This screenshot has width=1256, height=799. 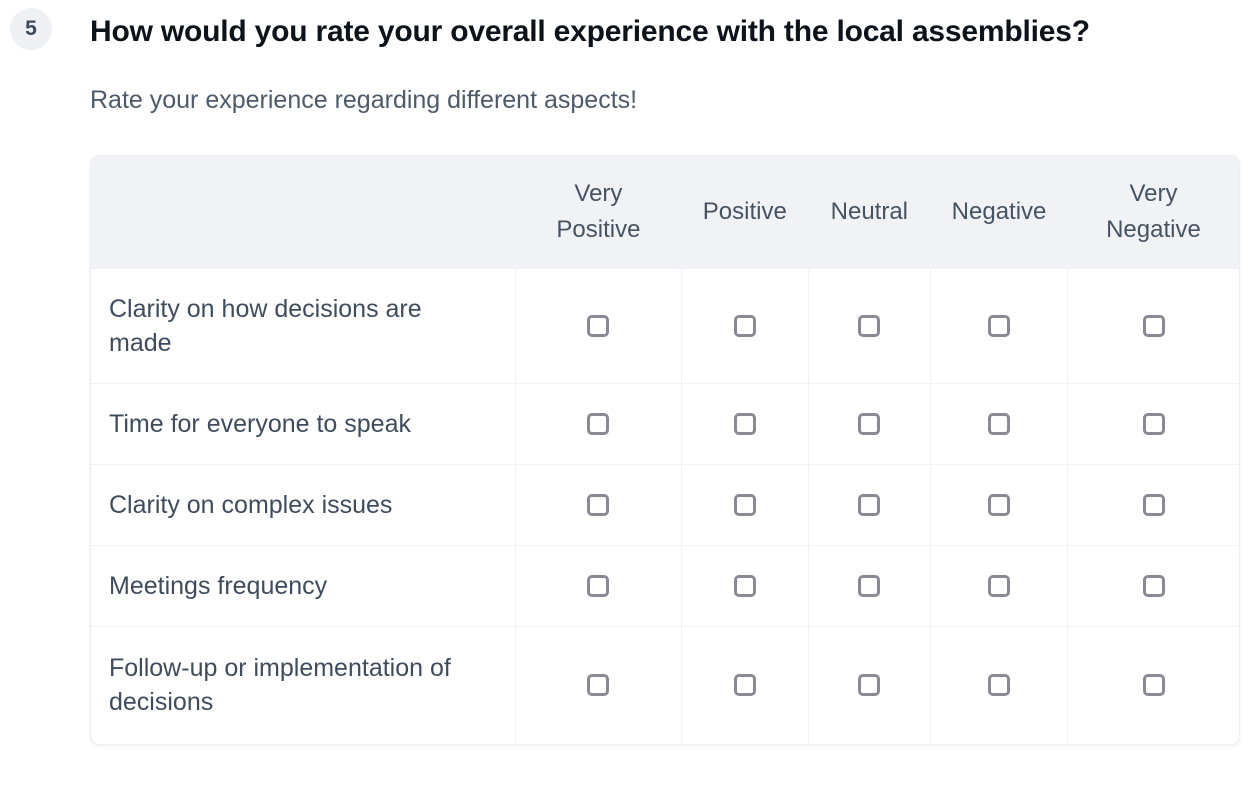 I want to click on matrix-row: Clarity on how decisions are made, so click(x=665, y=326).